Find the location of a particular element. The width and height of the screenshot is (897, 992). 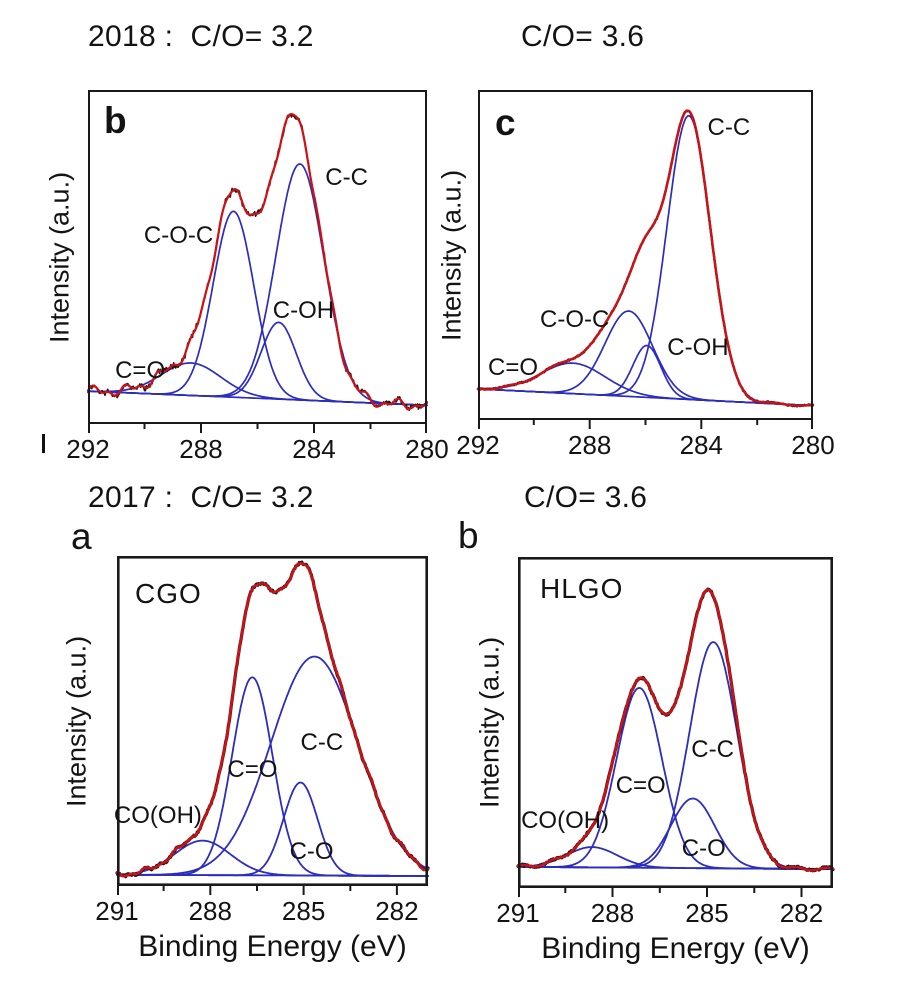

panel-letter: a is located at coordinates (81, 536).